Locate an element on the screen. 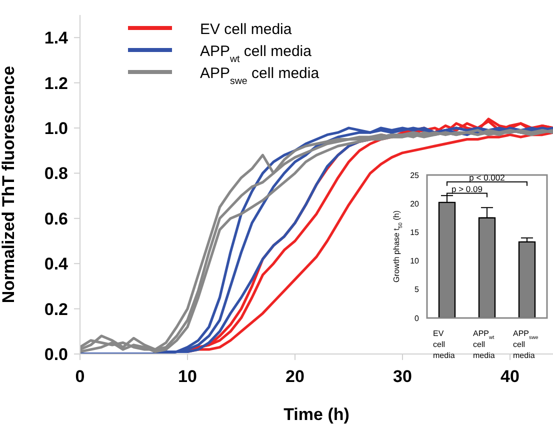 The image size is (553, 424). x-axis-title: Time (h) is located at coordinates (317, 414).